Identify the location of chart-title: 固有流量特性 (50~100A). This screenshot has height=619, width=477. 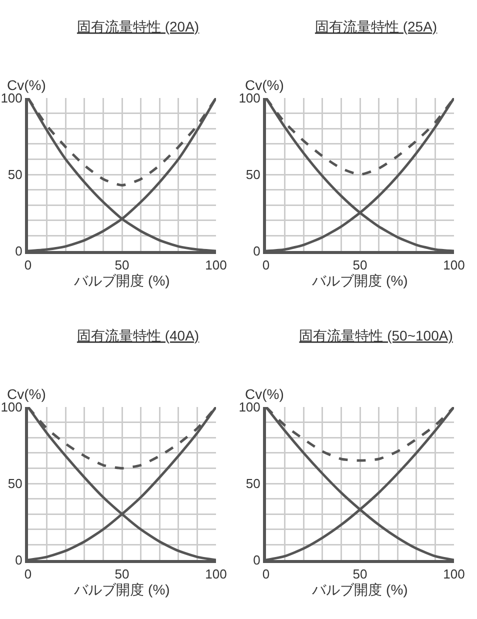
(376, 335).